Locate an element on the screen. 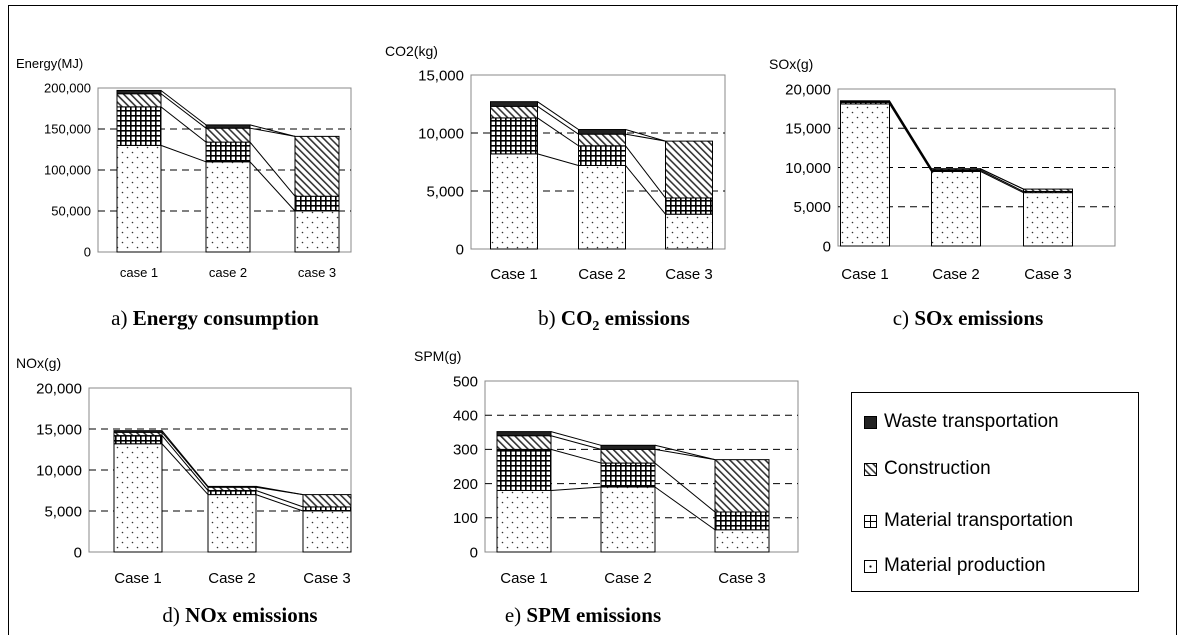 Image resolution: width=1178 pixels, height=635 pixels. legend-item-material-production: Material production is located at coordinates (955, 566).